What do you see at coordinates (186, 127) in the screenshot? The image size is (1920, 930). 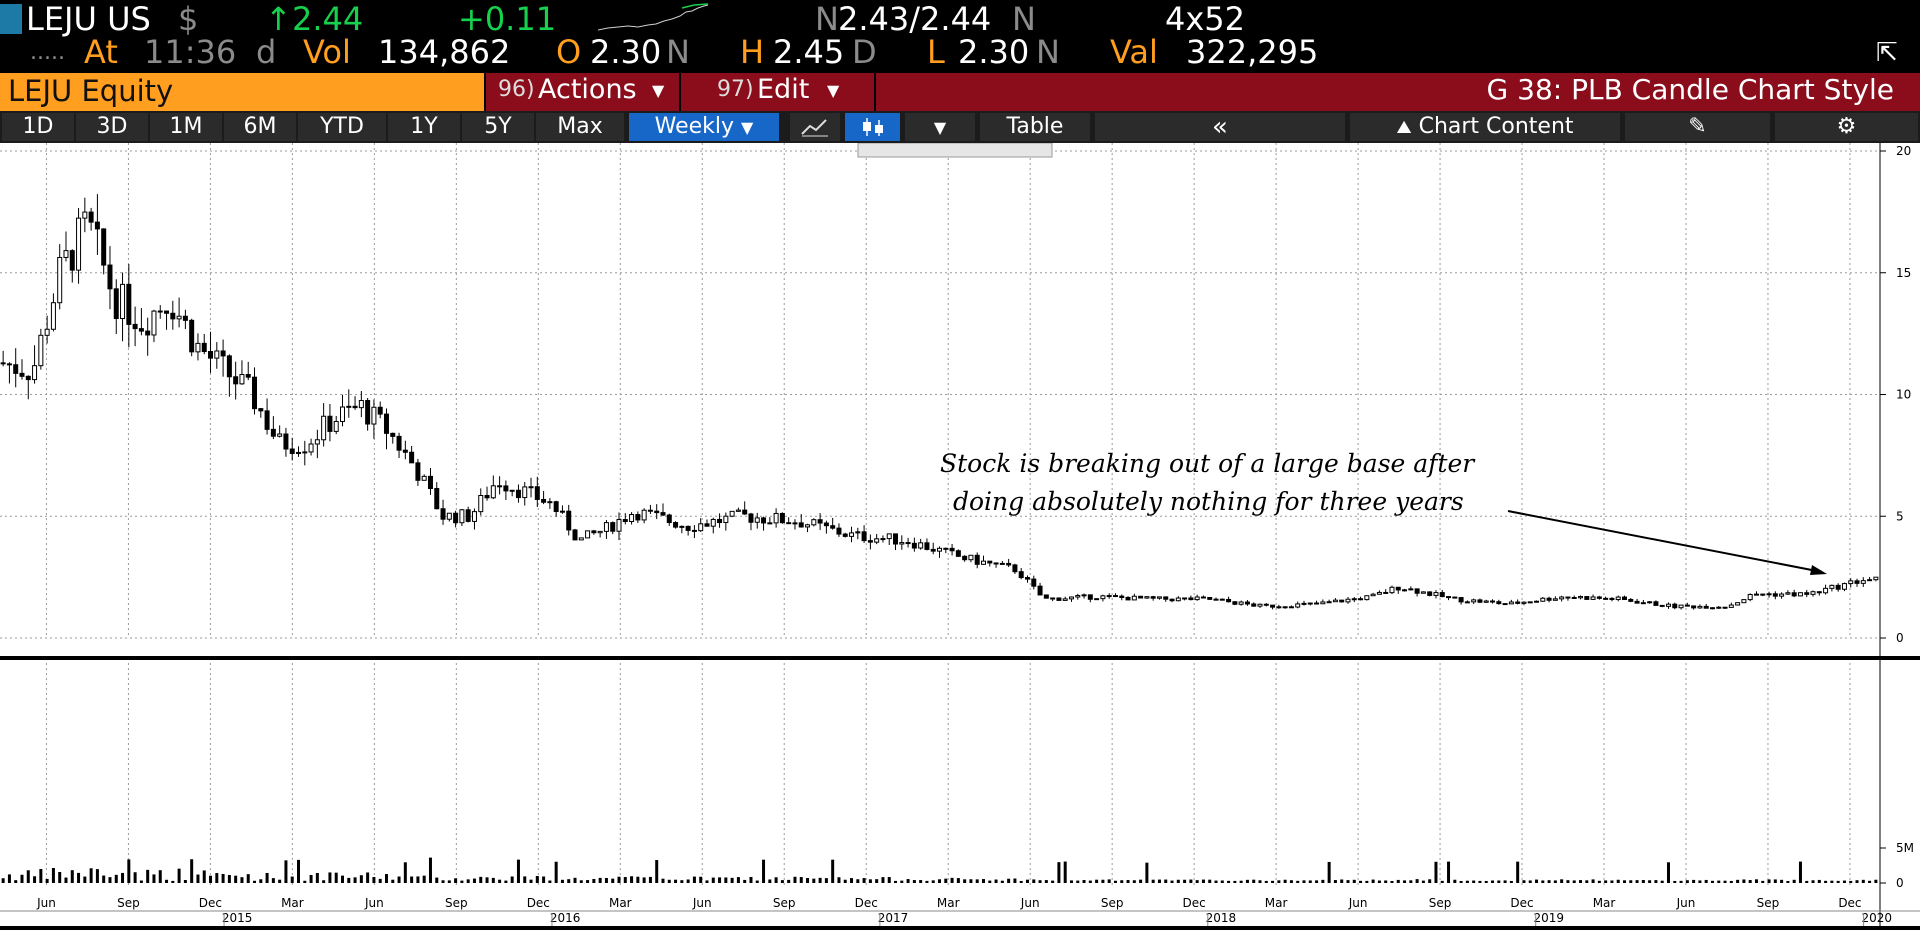 I see `range-1m-button: 1M` at bounding box center [186, 127].